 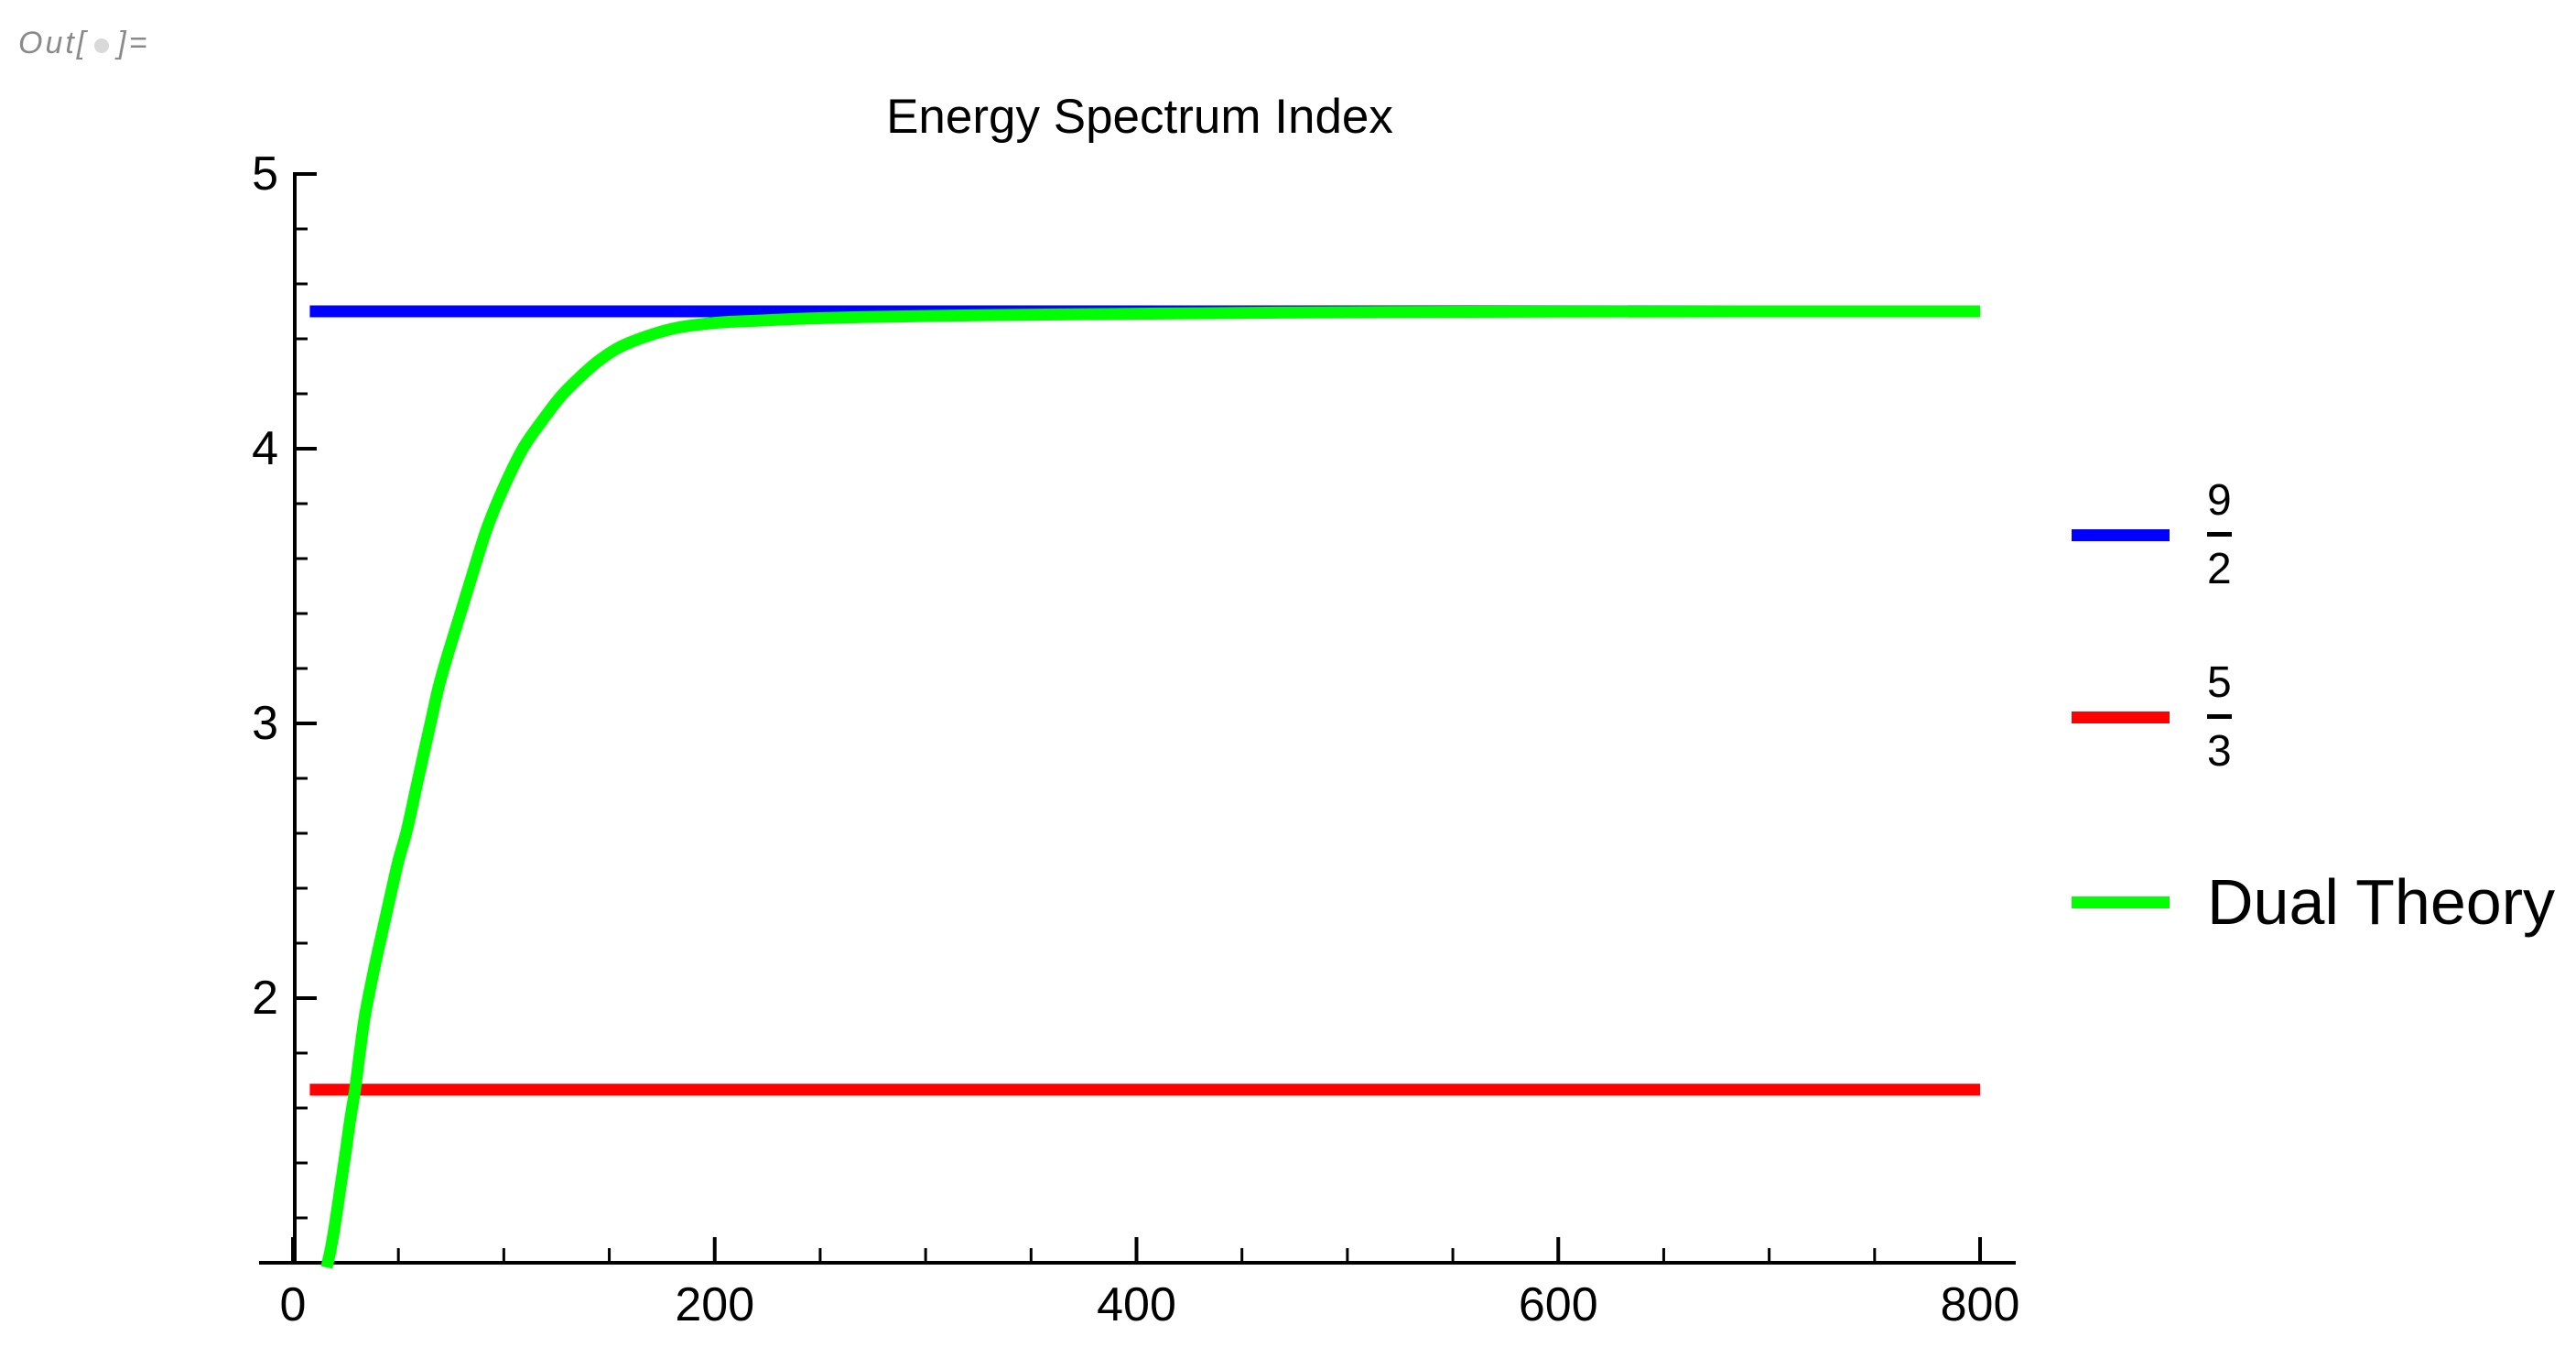 I want to click on out-label-suffix: ]=, so click(x=133, y=43).